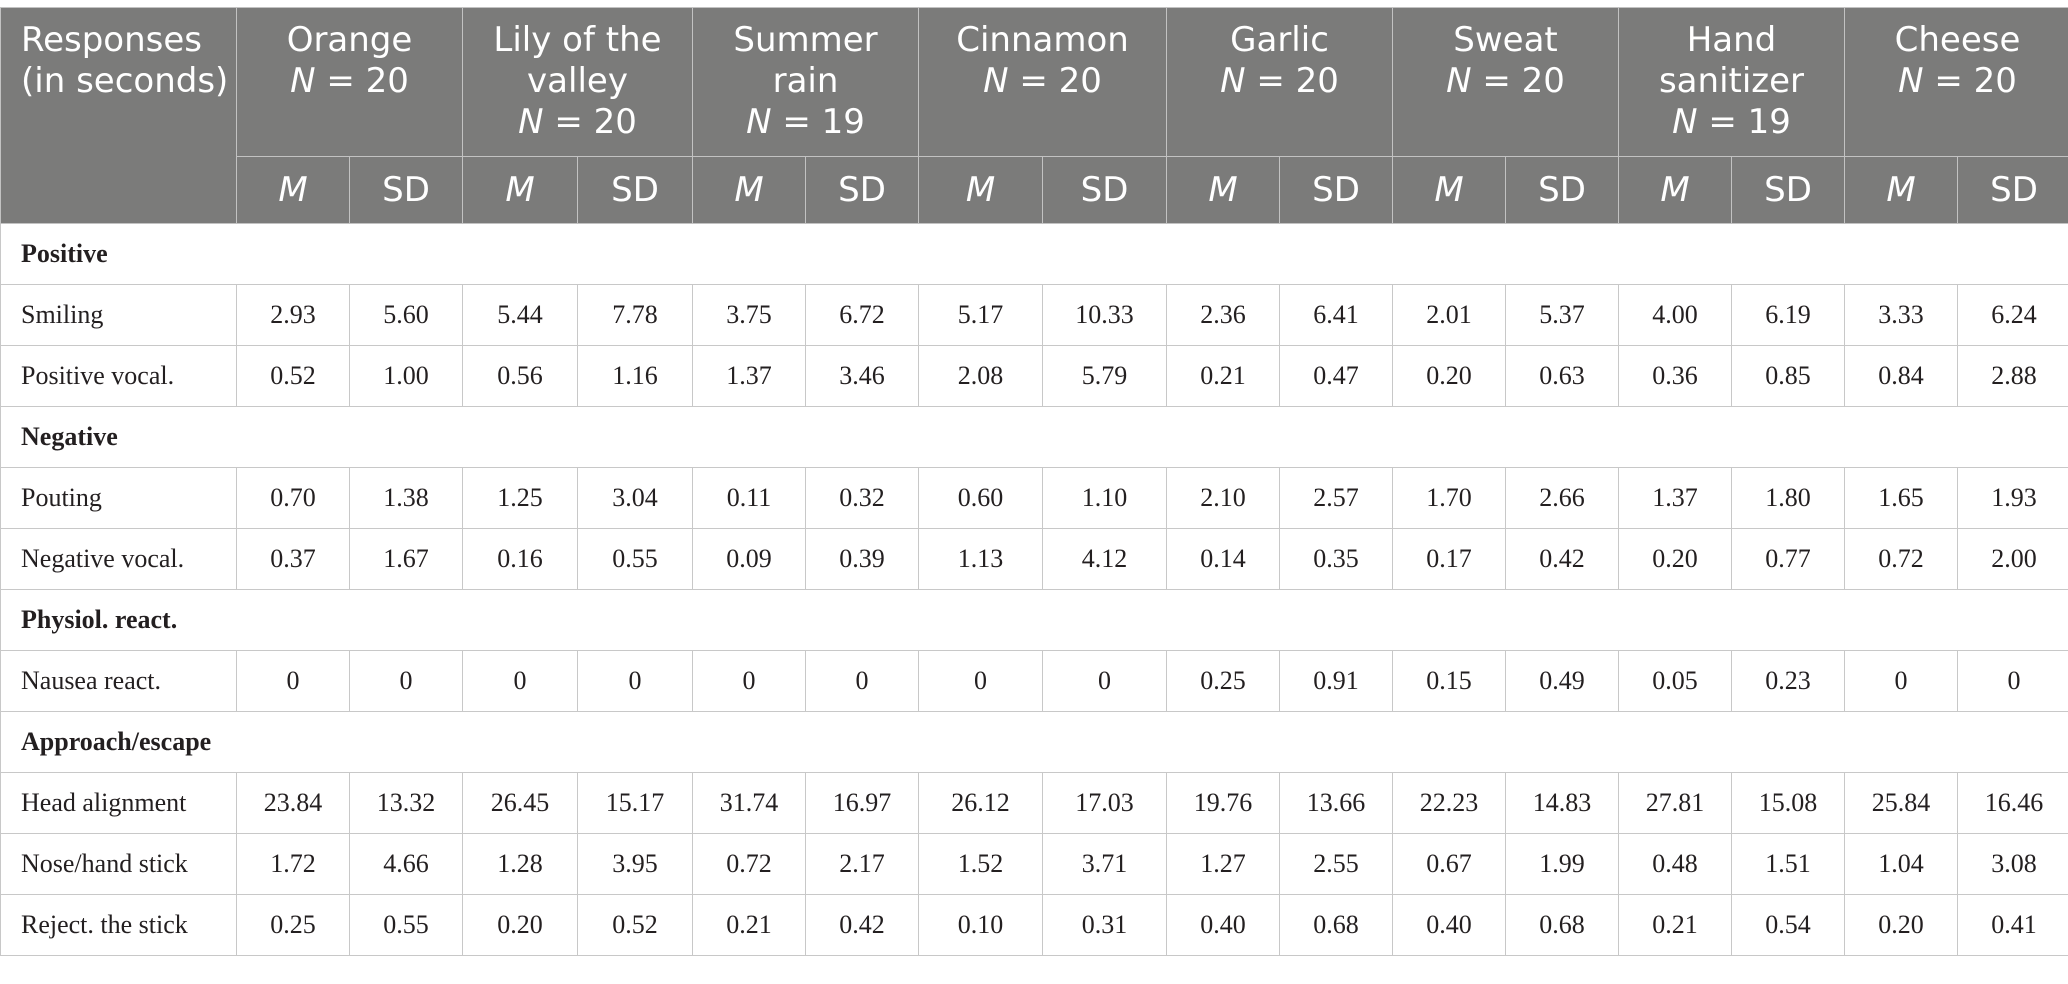 The height and width of the screenshot is (984, 2068). Describe the element at coordinates (981, 925) in the screenshot. I see `mean-cell: 0.10` at that location.